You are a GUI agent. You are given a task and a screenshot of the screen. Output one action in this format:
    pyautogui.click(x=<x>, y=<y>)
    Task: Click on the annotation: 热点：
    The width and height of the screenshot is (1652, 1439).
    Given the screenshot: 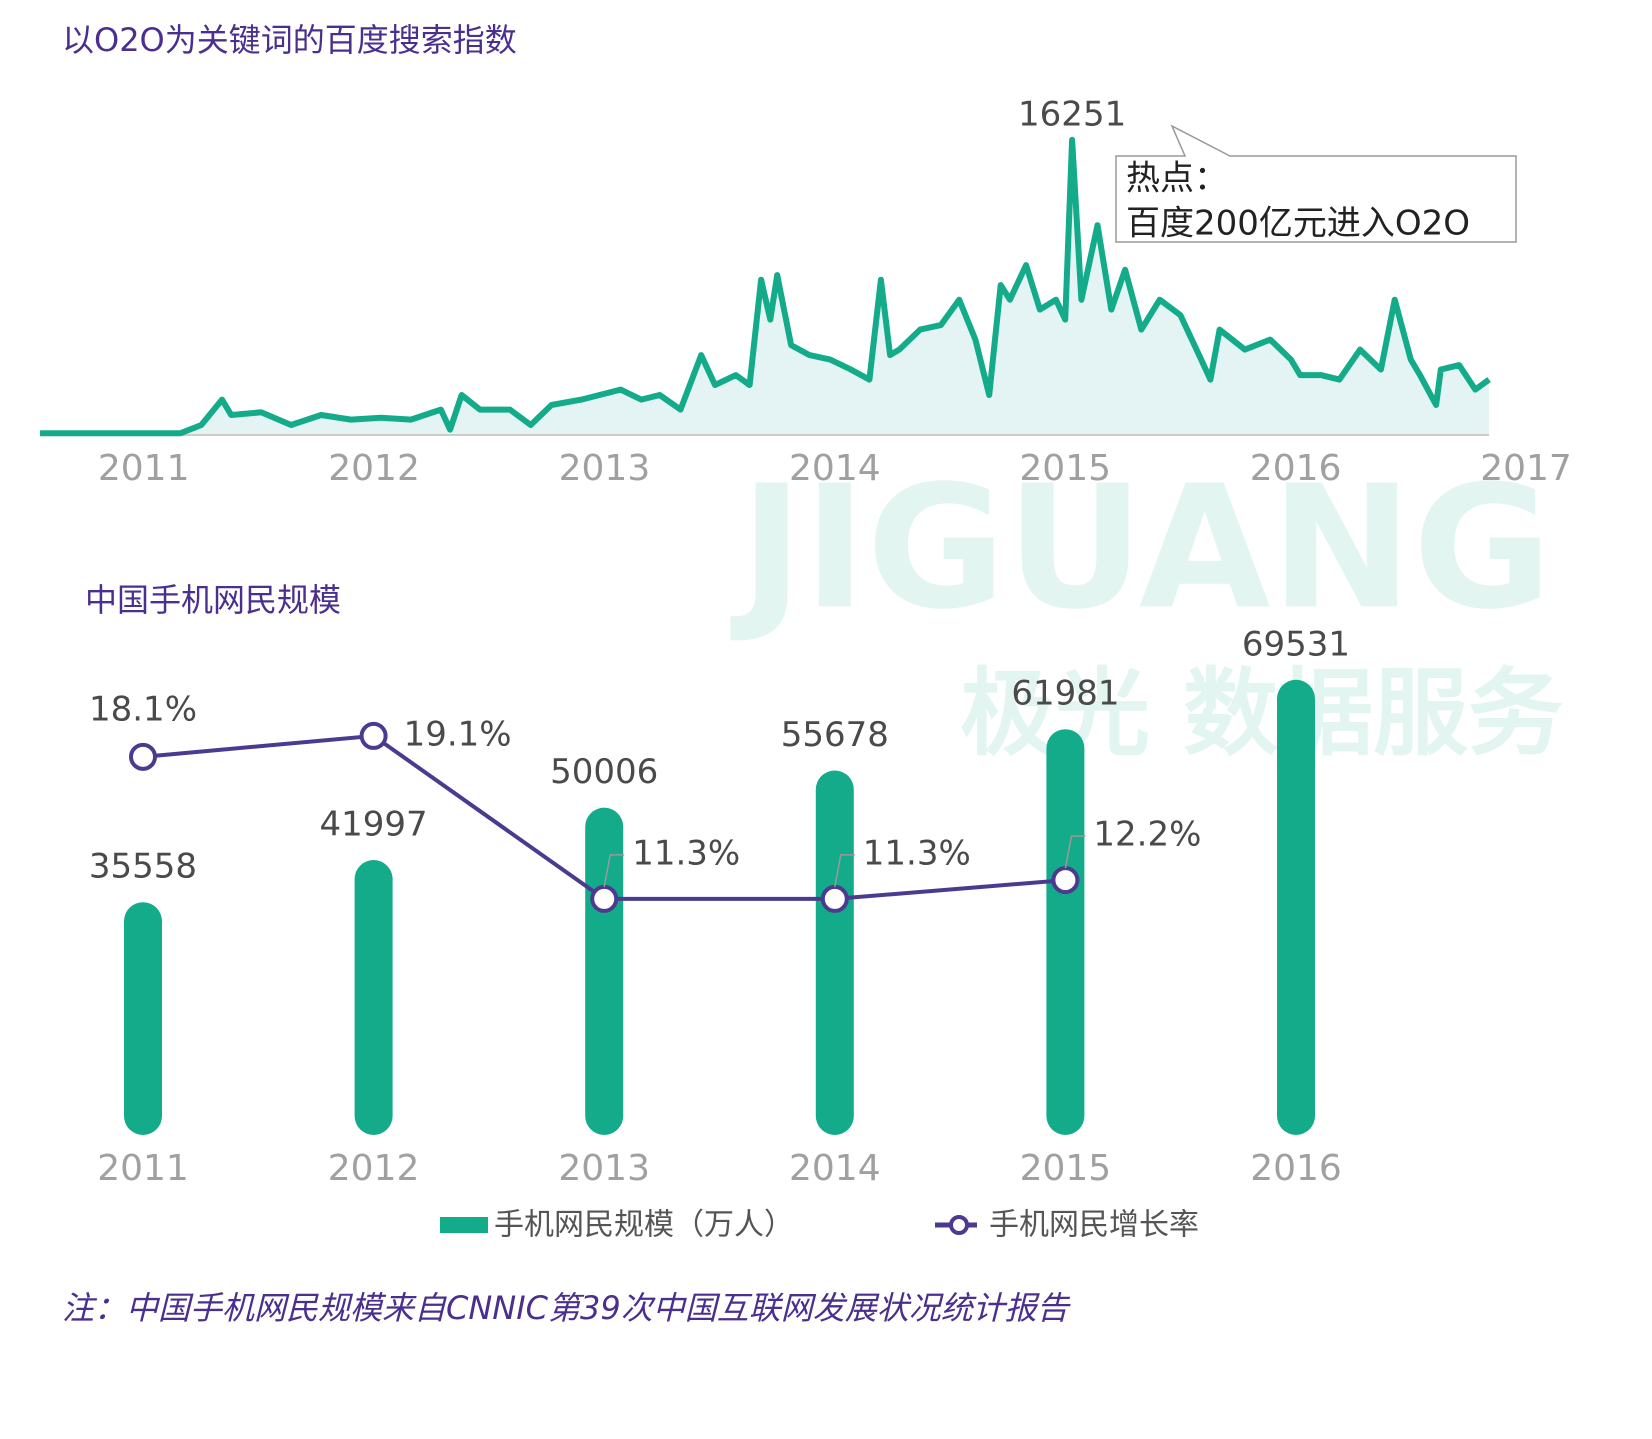 What is the action you would take?
    pyautogui.click(x=1177, y=179)
    